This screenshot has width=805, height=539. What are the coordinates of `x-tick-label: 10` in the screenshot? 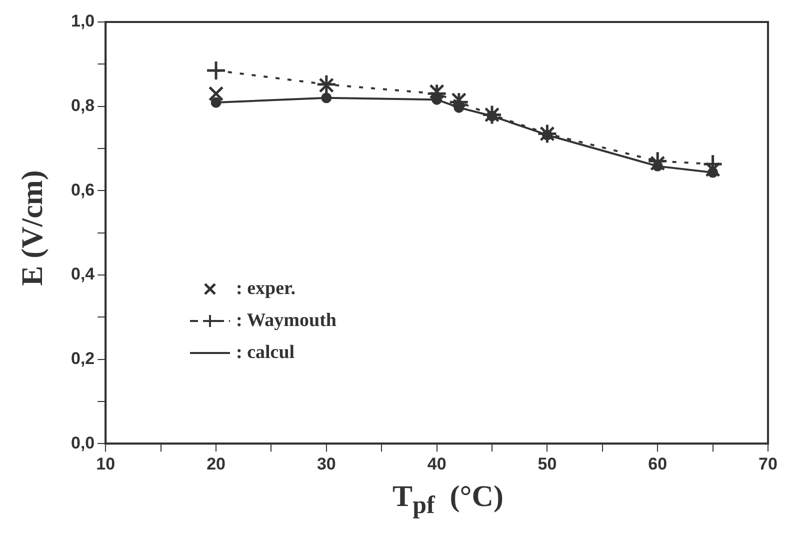 It's located at (106, 464).